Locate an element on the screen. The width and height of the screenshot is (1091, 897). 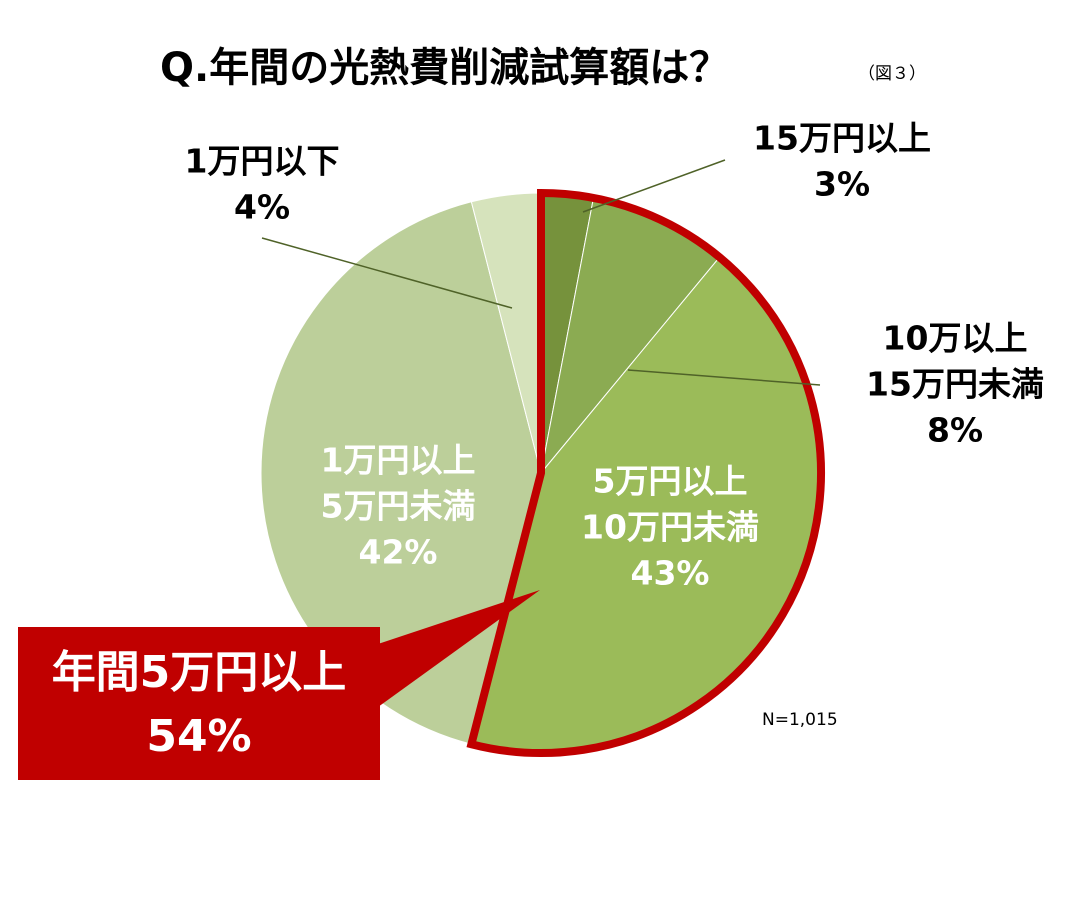
slice-value-label: 3% is located at coordinates (842, 184).